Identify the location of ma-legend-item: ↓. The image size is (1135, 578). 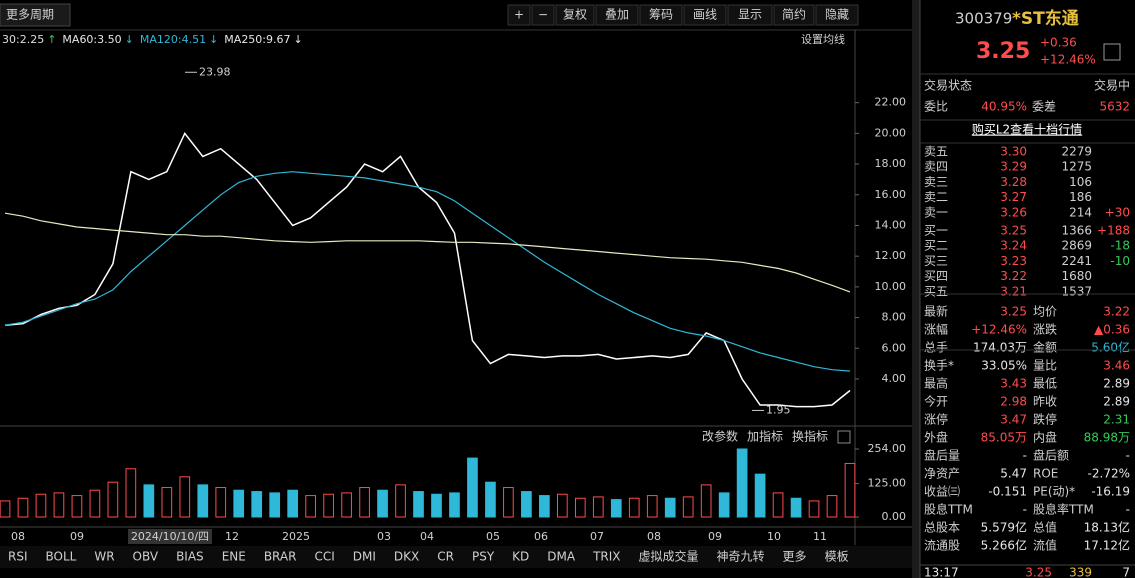
(298, 39).